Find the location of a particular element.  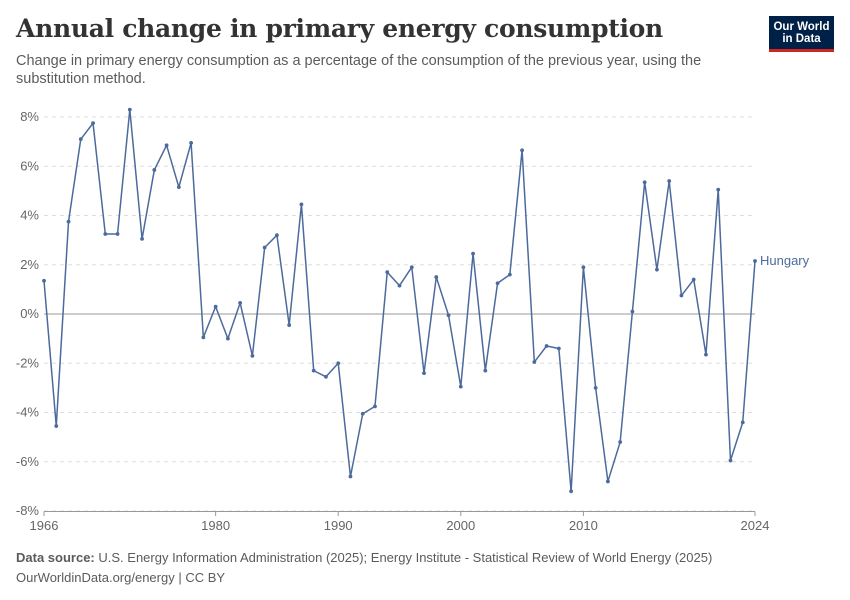

footer-link: OurWorldinData.org/energy | CC BY is located at coordinates (121, 577).